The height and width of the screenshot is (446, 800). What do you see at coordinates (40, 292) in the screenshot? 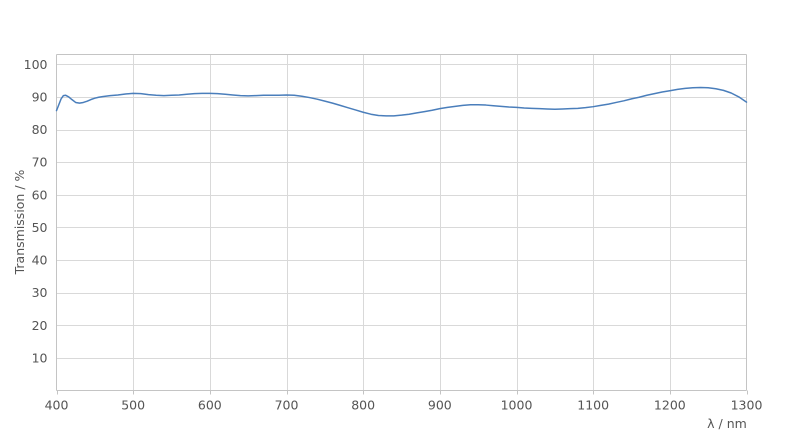
I see `y-tick-label-30: 30` at bounding box center [40, 292].